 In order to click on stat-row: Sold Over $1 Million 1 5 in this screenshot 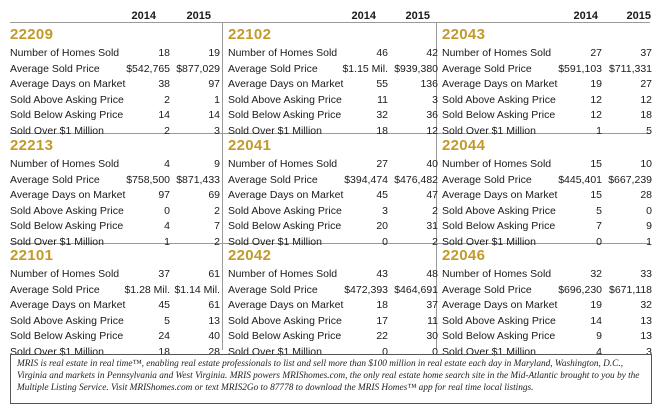, I will do `click(547, 132)`.